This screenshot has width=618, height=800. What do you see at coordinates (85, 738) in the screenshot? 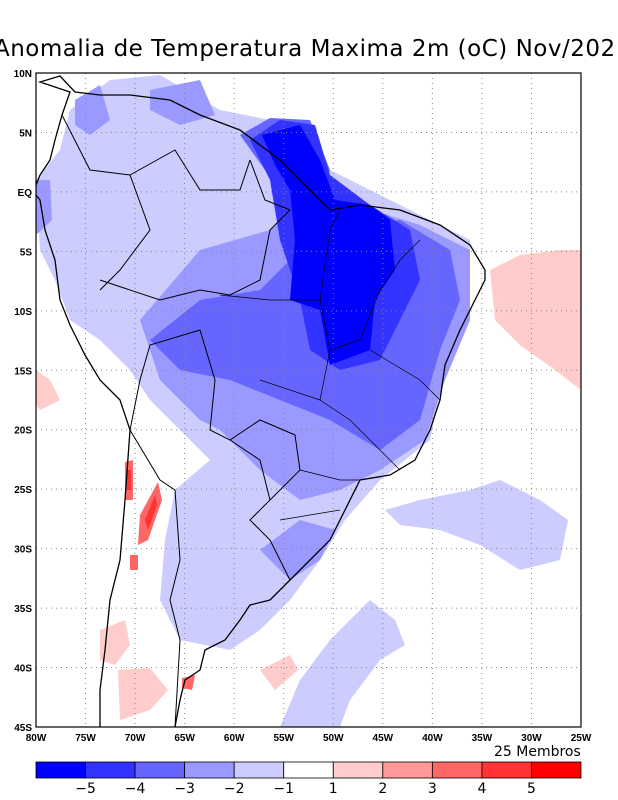
I see `longitude-label: 75W` at bounding box center [85, 738].